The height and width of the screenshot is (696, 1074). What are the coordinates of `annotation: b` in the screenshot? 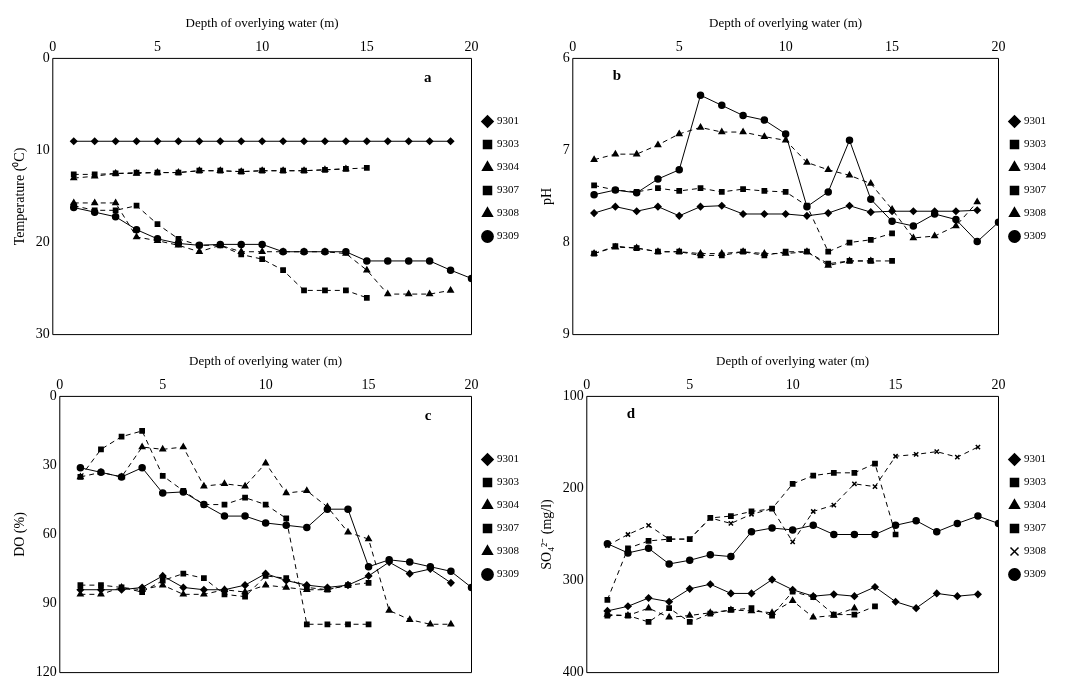 It's located at (617, 74).